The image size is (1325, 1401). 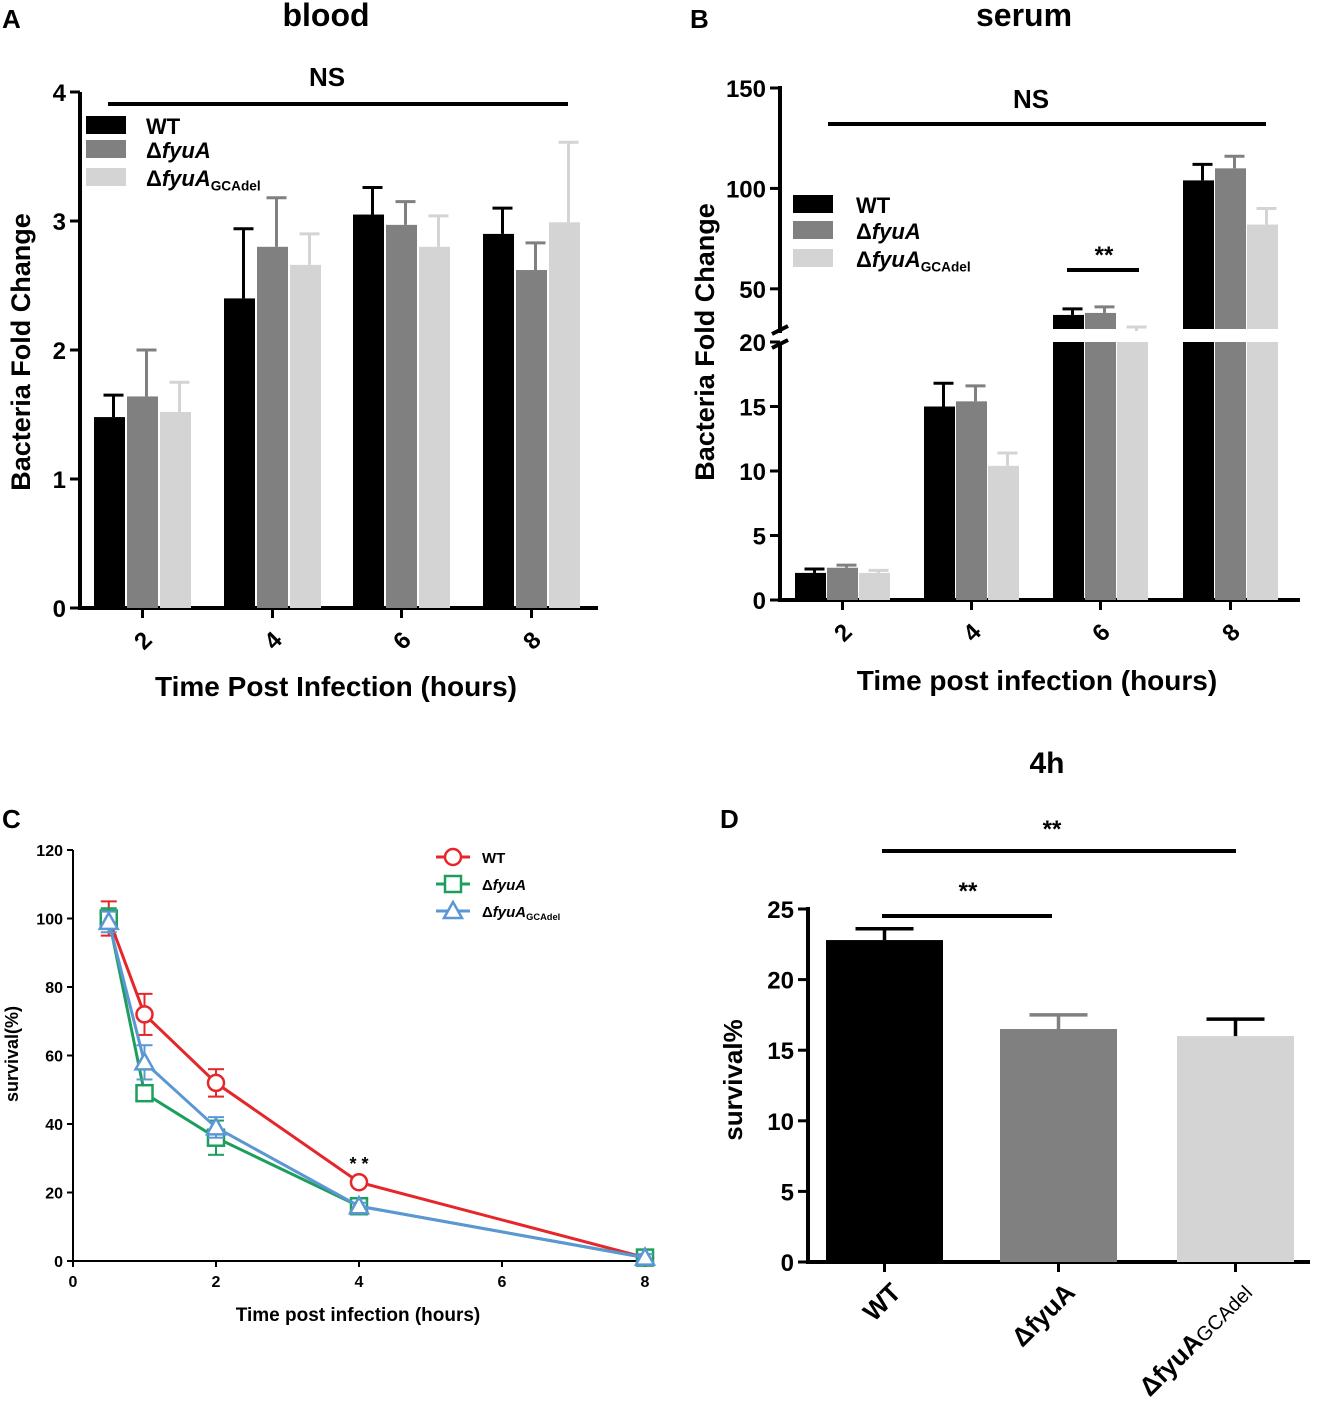 I want to click on panel-letter-c: C, so click(x=11, y=819).